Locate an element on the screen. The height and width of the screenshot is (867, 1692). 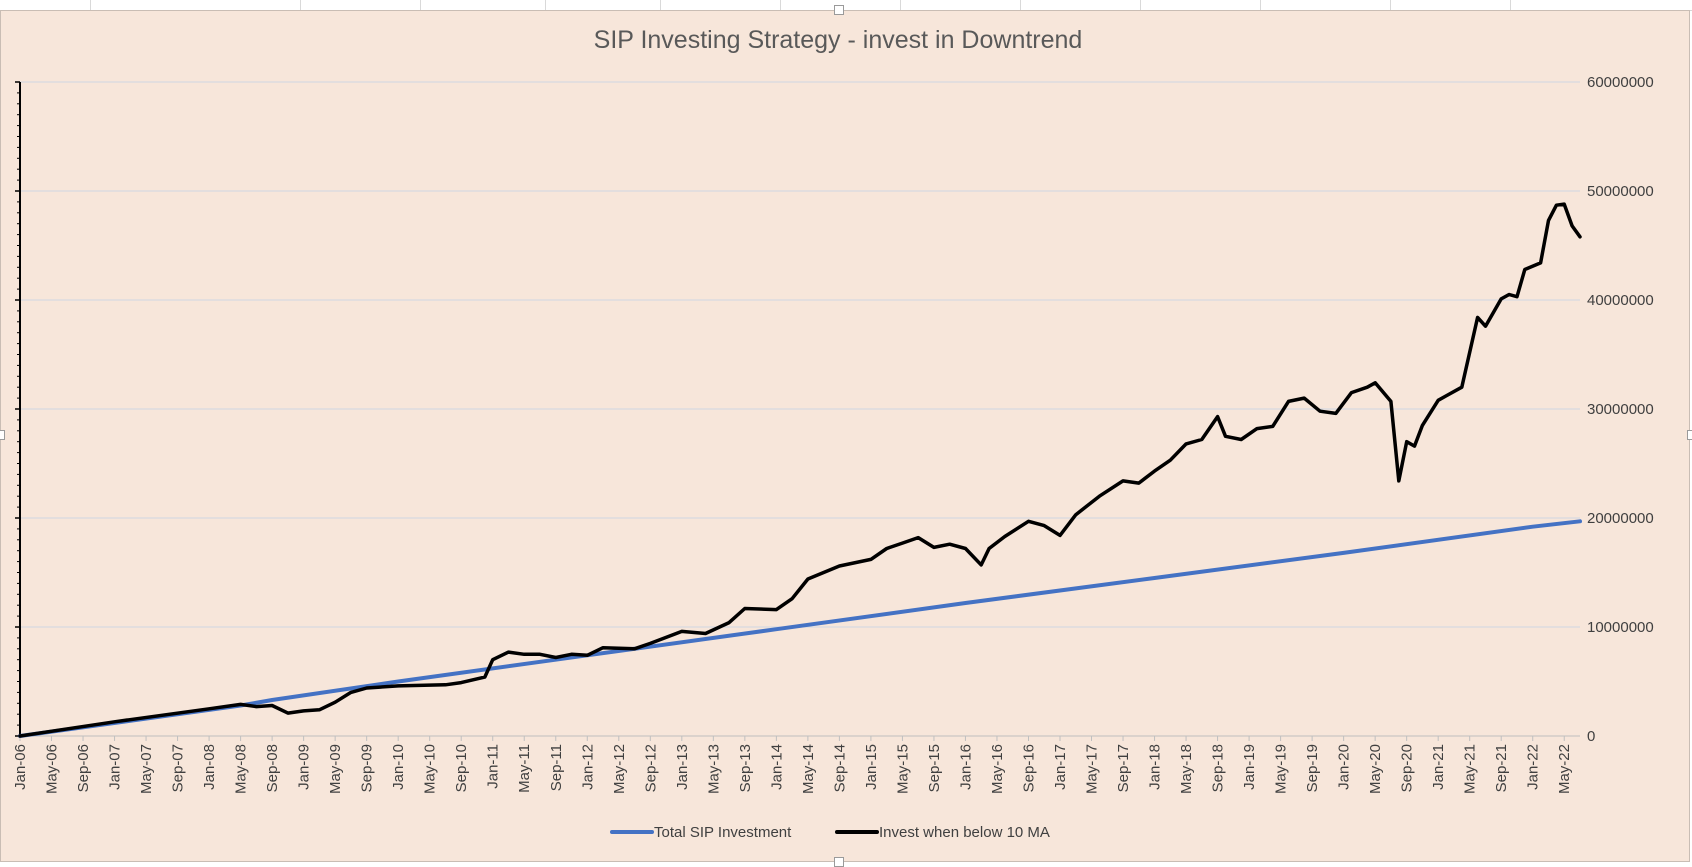
x-tick-label: May-10 is located at coordinates (430, 769).